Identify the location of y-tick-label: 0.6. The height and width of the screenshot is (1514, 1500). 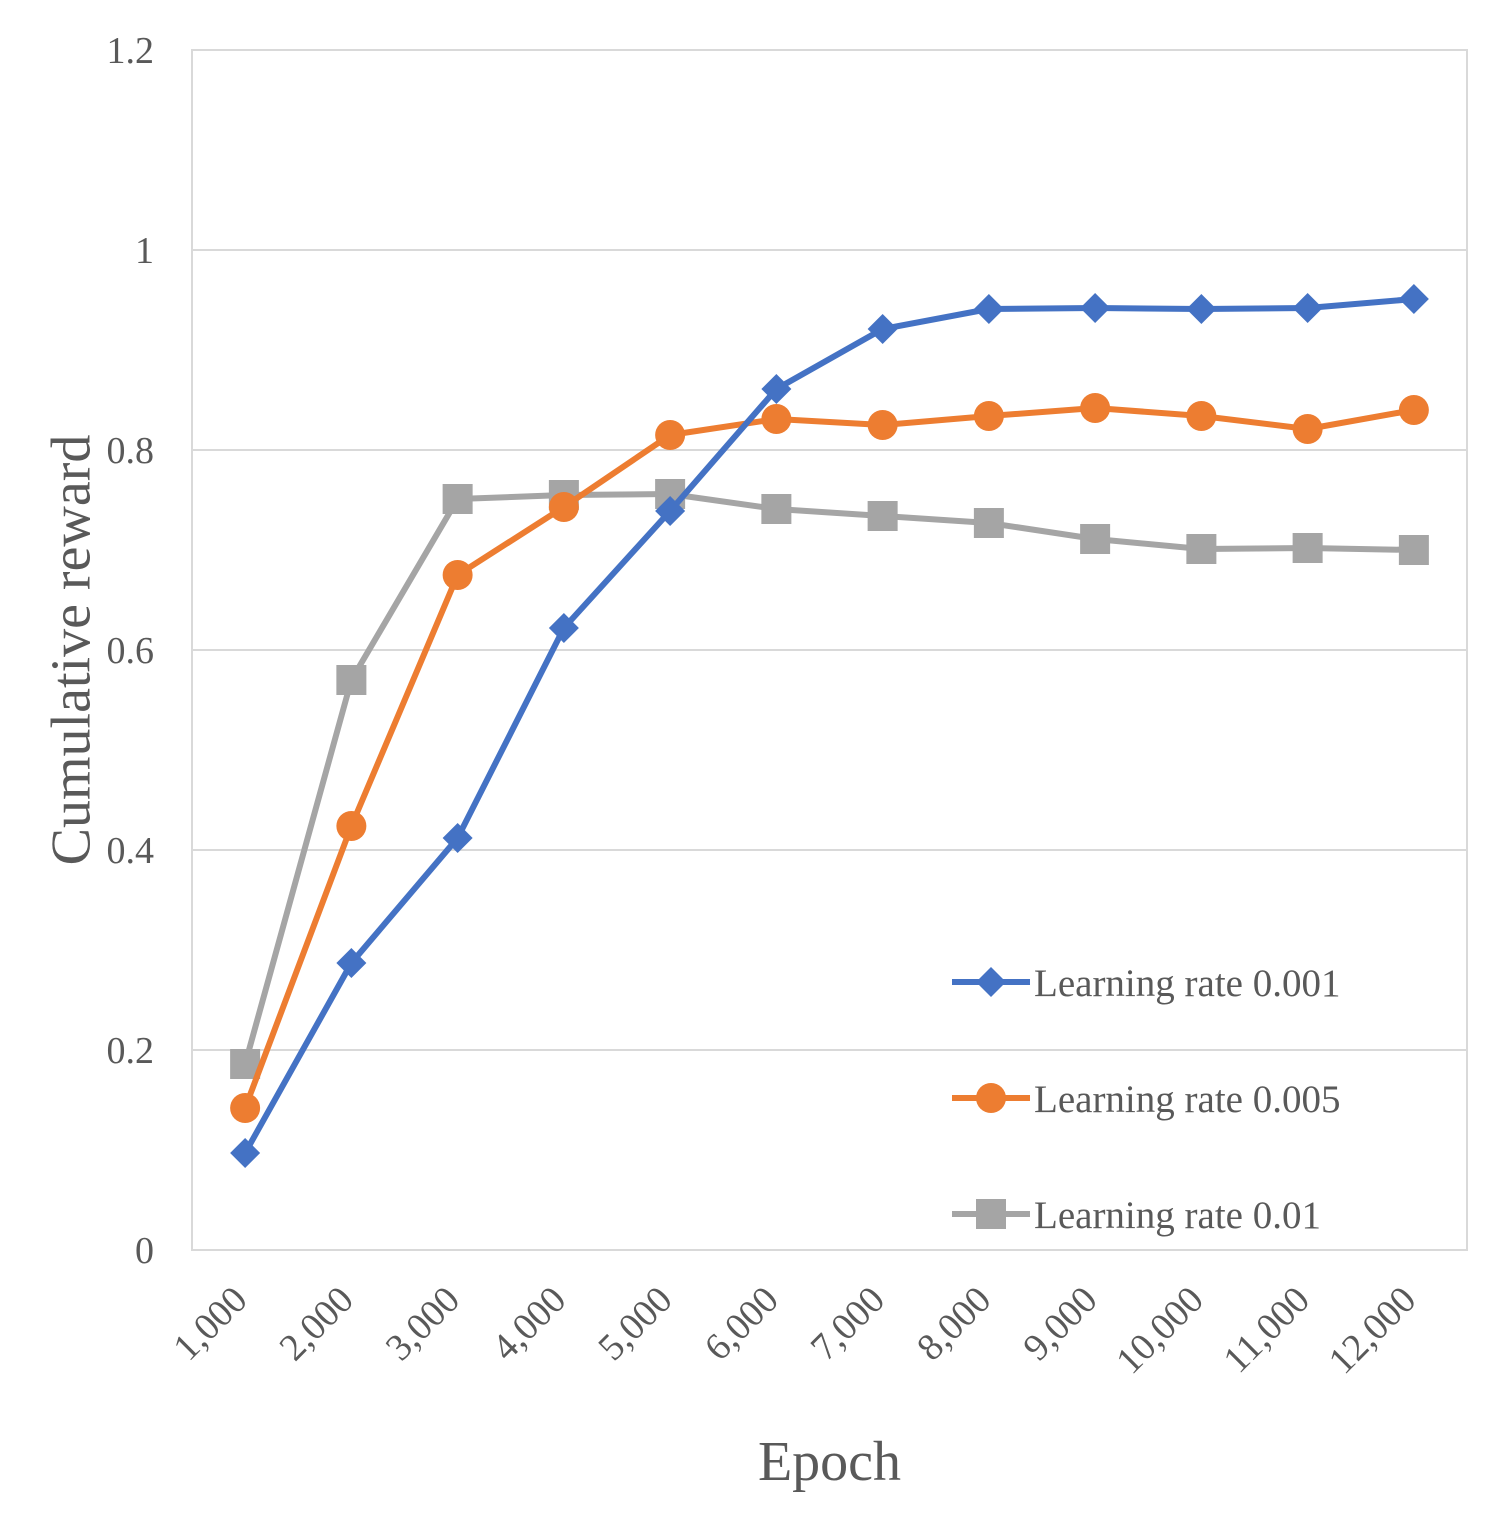
(131, 651).